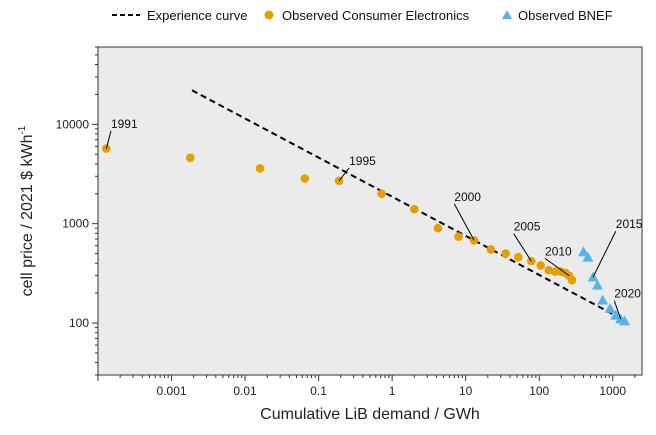 The image size is (656, 435). I want to click on x-tick-label: 1, so click(392, 391).